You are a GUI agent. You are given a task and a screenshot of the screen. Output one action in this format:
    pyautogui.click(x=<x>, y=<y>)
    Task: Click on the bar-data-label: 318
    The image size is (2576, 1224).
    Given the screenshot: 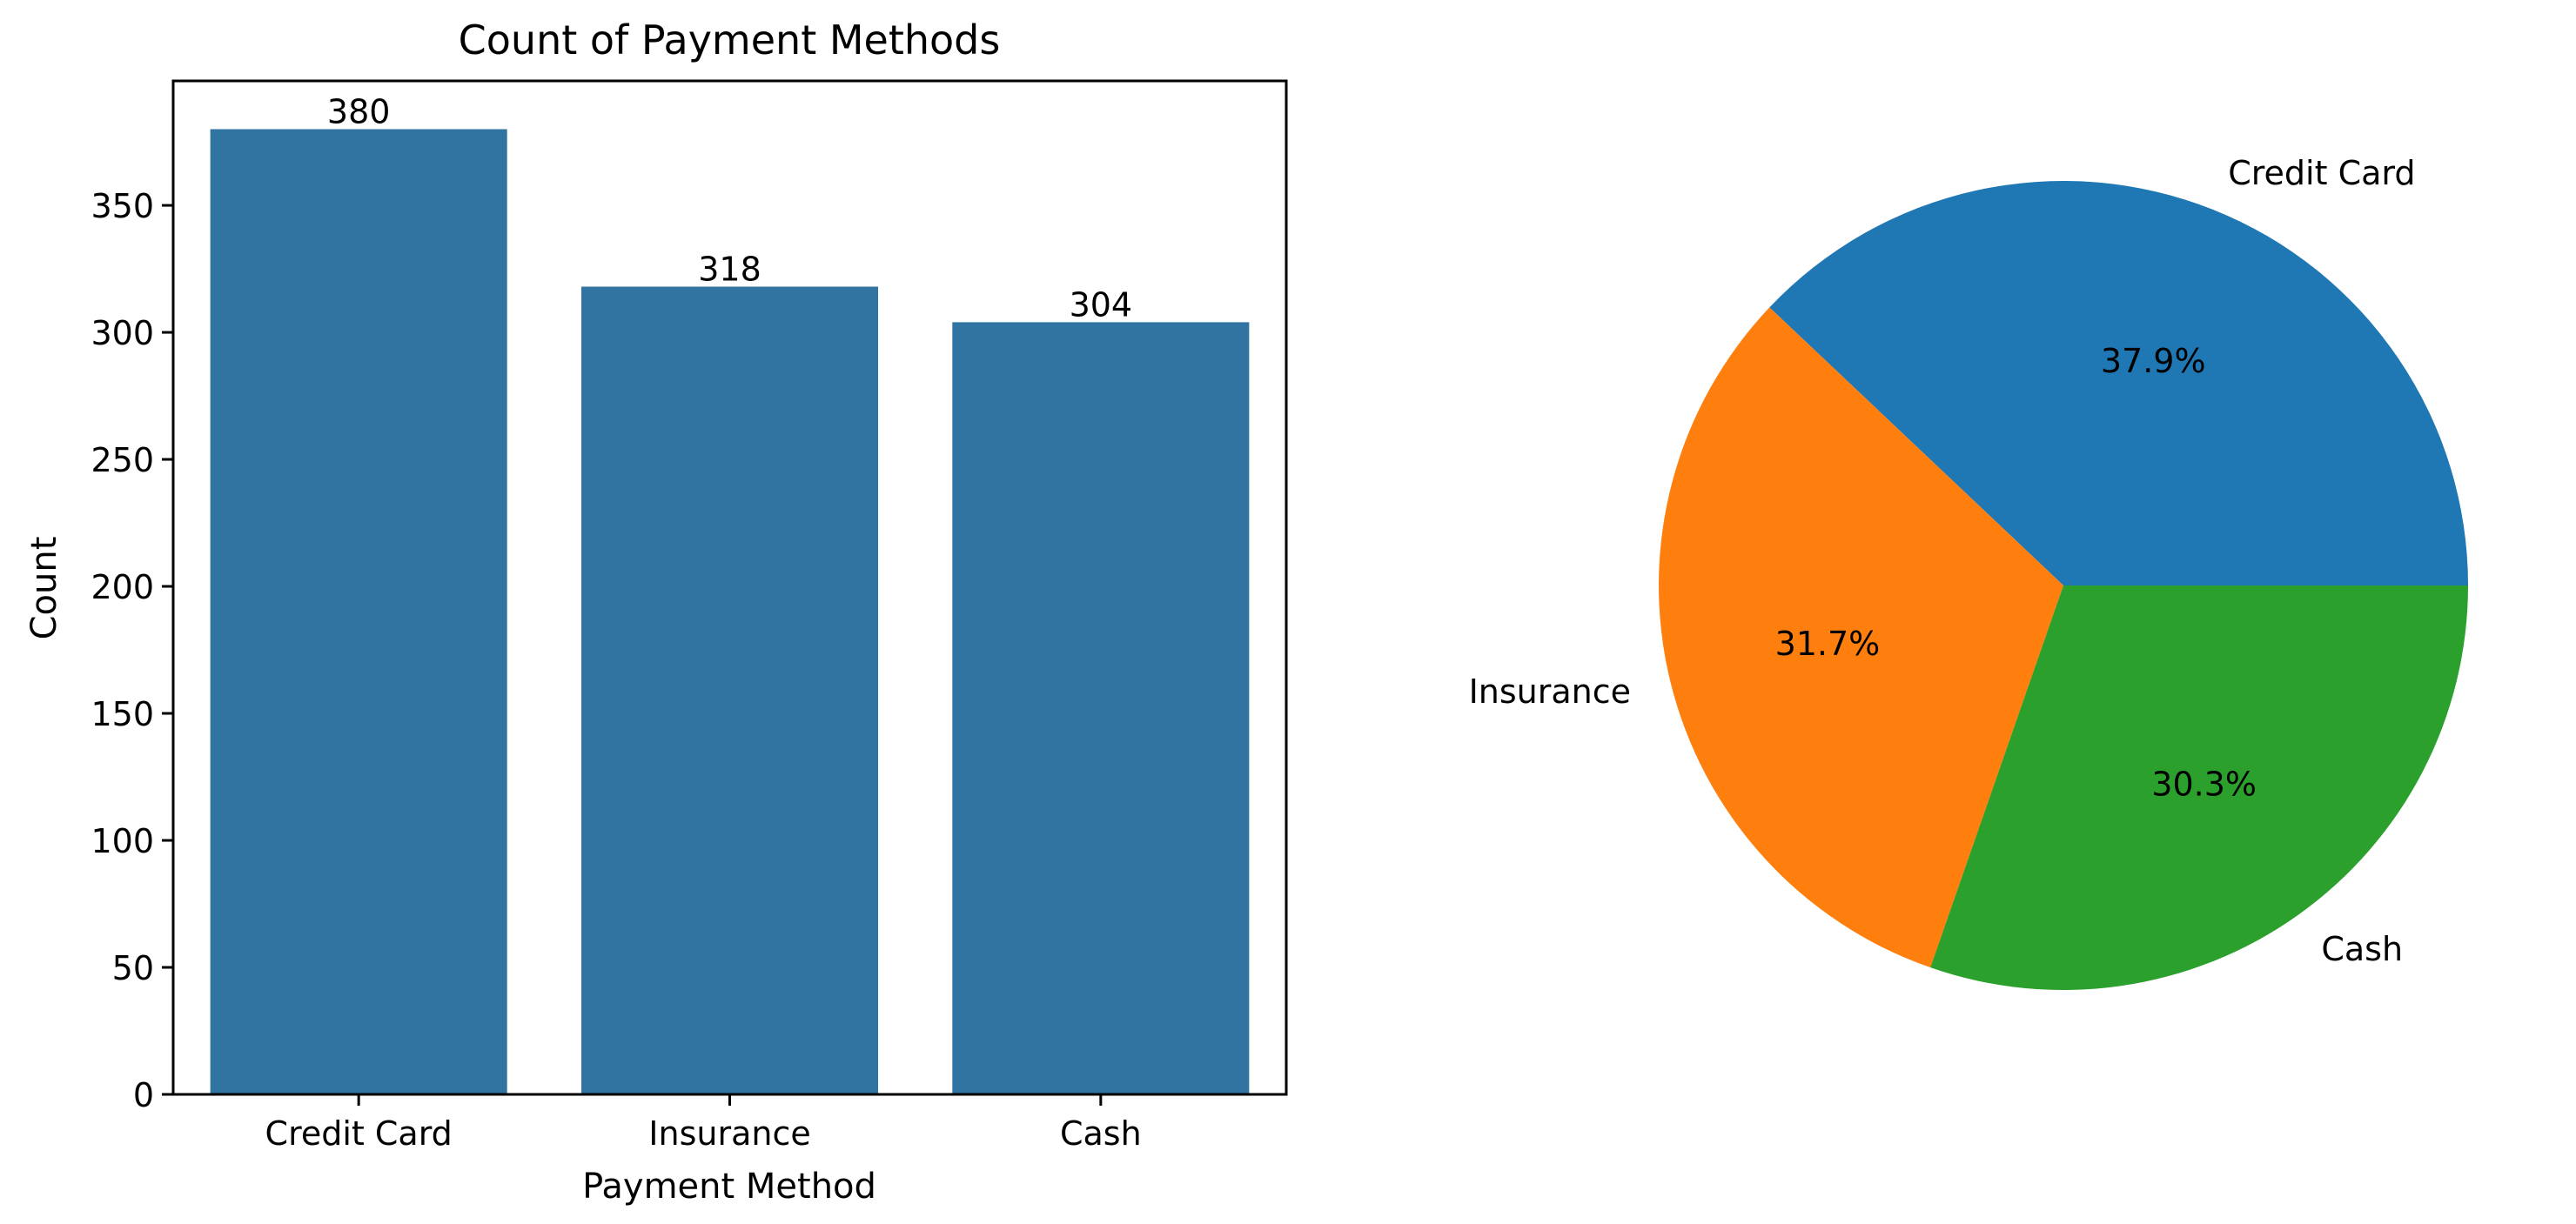 What is the action you would take?
    pyautogui.click(x=730, y=270)
    